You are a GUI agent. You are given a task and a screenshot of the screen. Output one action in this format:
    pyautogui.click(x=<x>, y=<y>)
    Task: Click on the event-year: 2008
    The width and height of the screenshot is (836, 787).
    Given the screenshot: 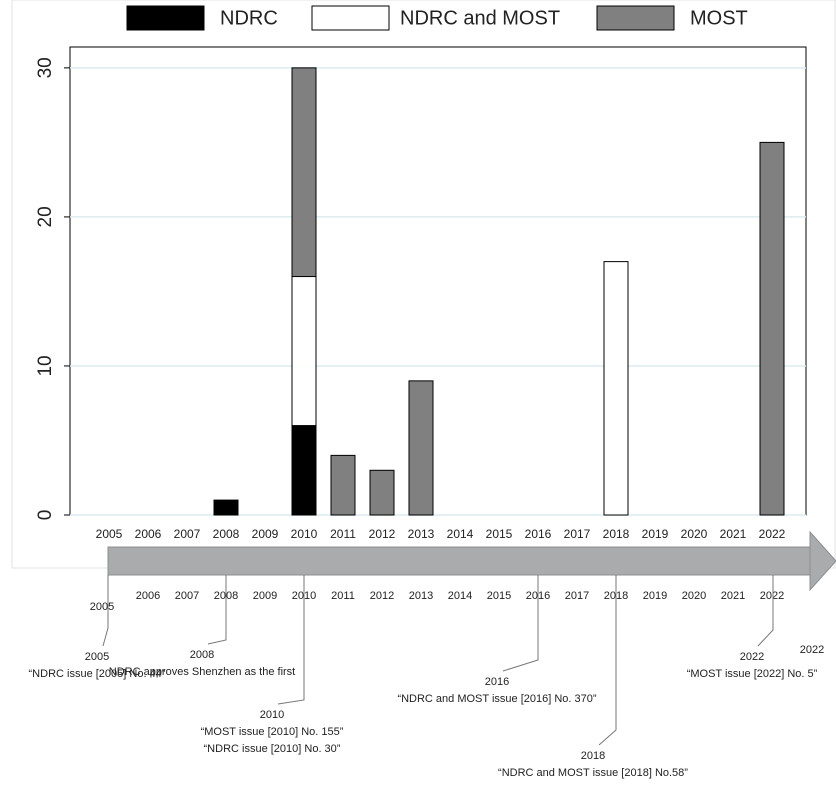 What is the action you would take?
    pyautogui.click(x=202, y=655)
    